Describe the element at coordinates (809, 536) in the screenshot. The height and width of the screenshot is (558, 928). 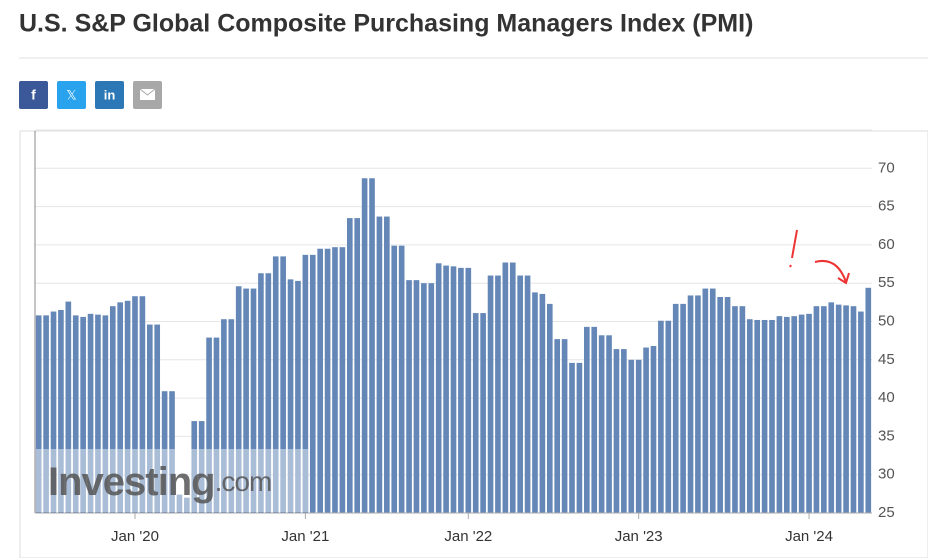
I see `x-tick-label: Jan '24` at that location.